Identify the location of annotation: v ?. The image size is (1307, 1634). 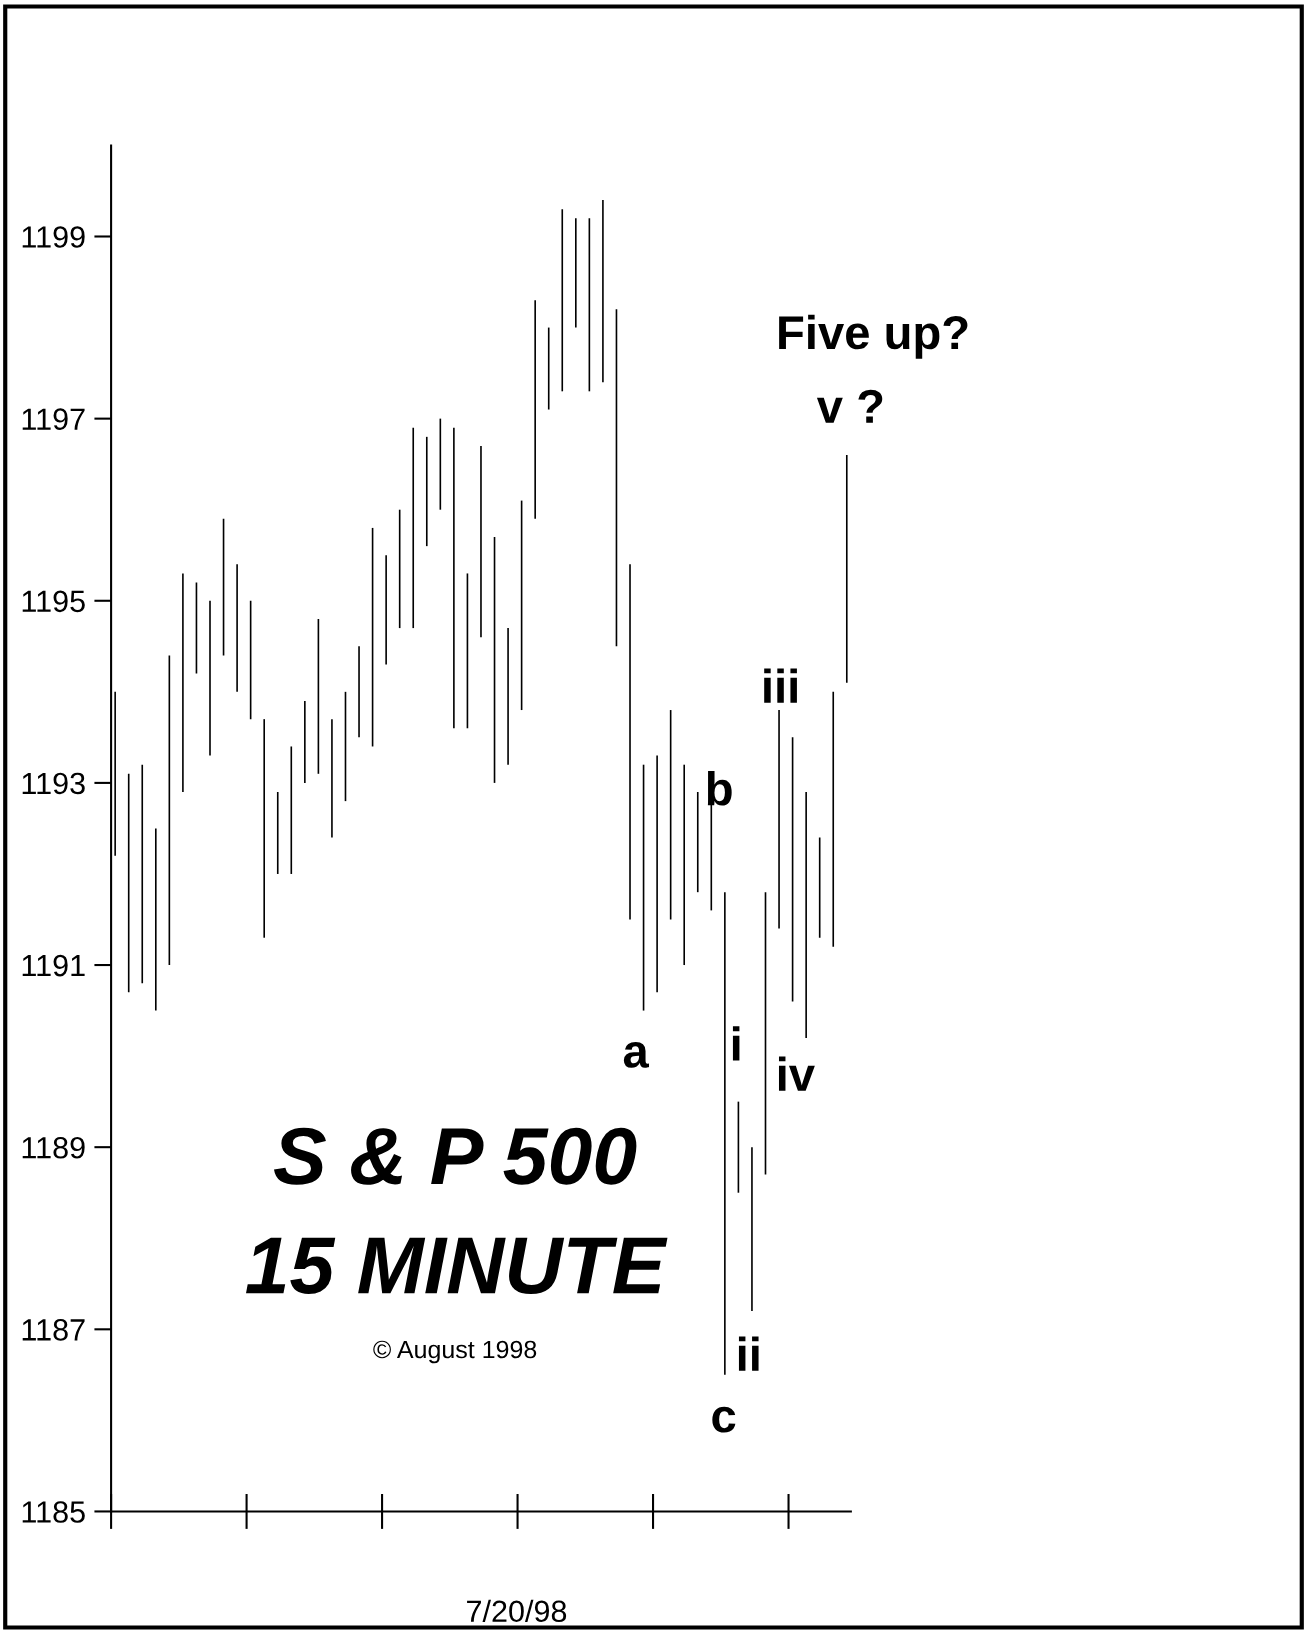
(849, 406).